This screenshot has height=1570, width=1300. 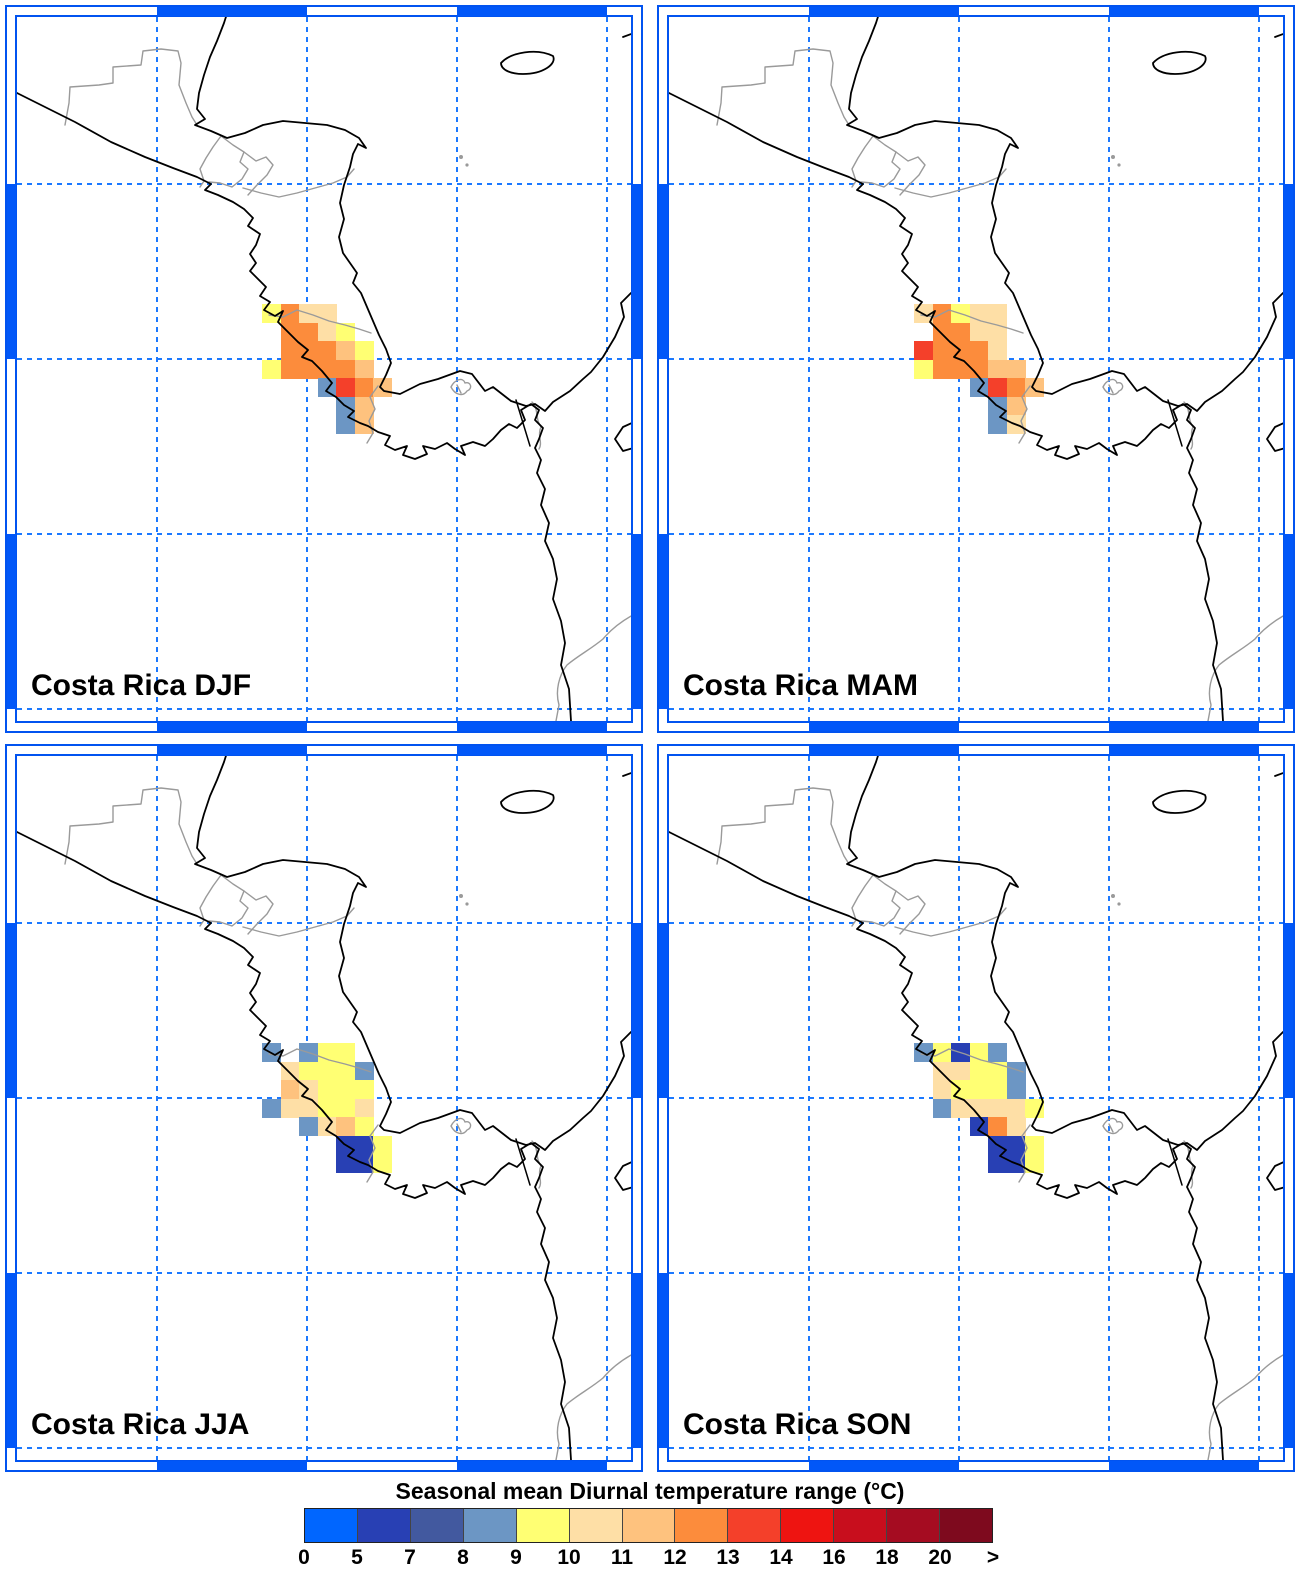 I want to click on colorbar-tick-label: 8, so click(x=463, y=1557).